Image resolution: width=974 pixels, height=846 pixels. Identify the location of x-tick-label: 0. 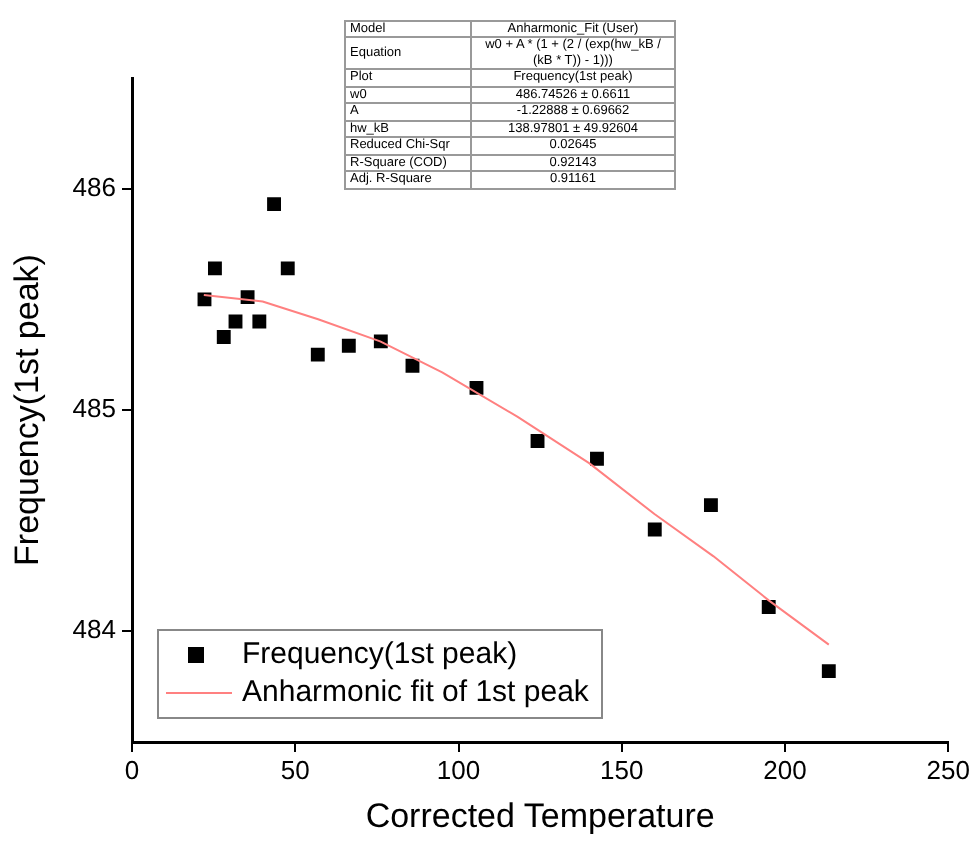
(132, 769).